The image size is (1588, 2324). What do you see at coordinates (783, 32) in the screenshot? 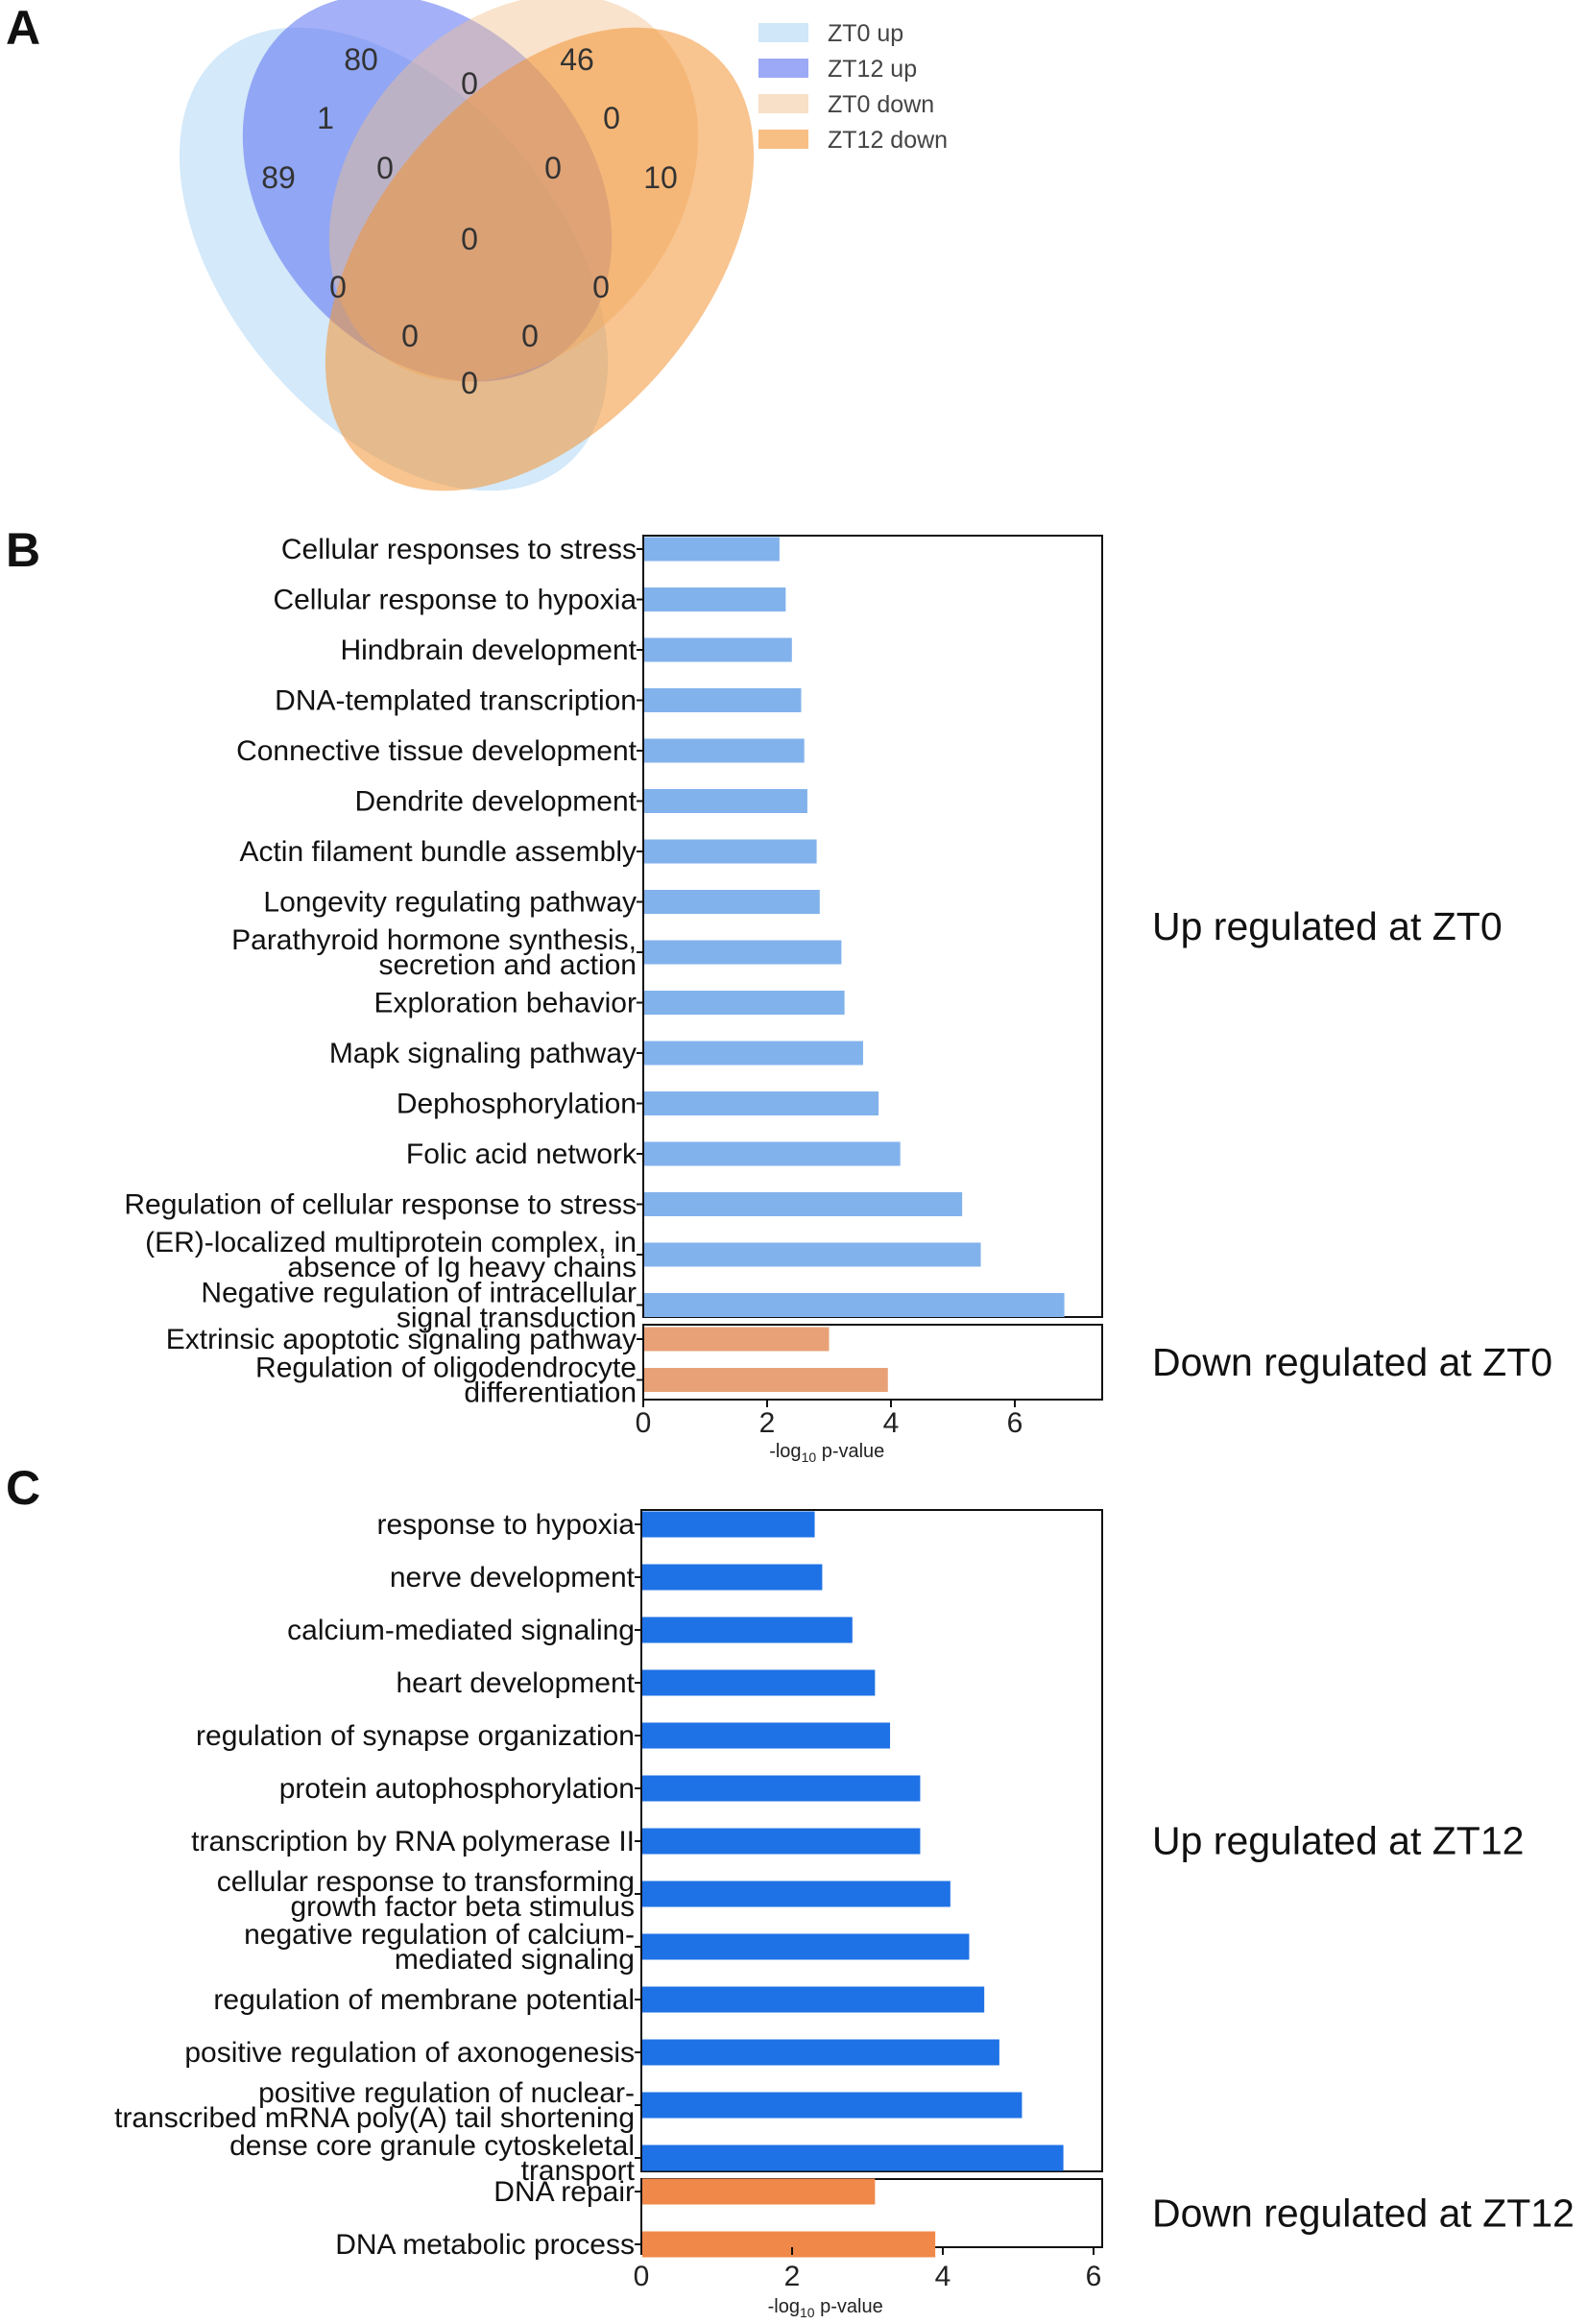
I see `legend-swatch-zt0-up` at bounding box center [783, 32].